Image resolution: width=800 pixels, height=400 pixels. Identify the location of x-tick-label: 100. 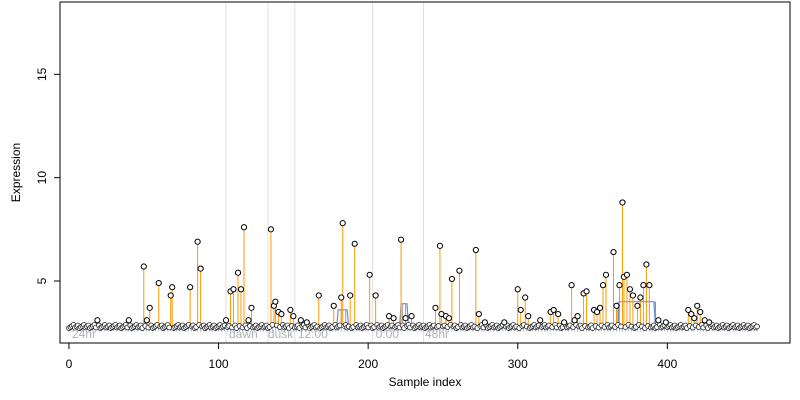
(219, 364).